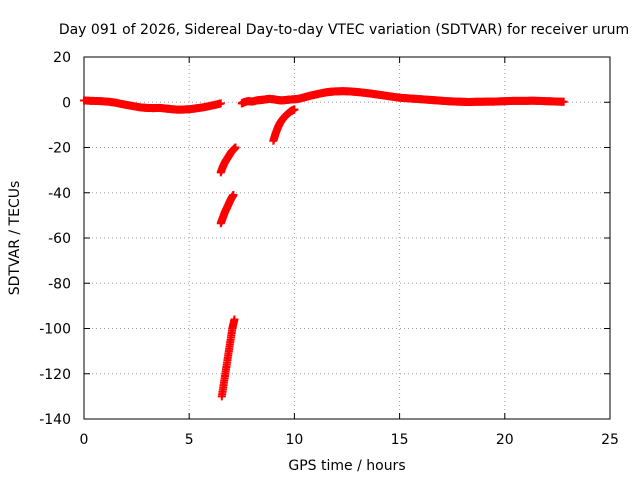  Describe the element at coordinates (15, 238) in the screenshot. I see `y-axis-label: SDTVAR / TECUs` at that location.